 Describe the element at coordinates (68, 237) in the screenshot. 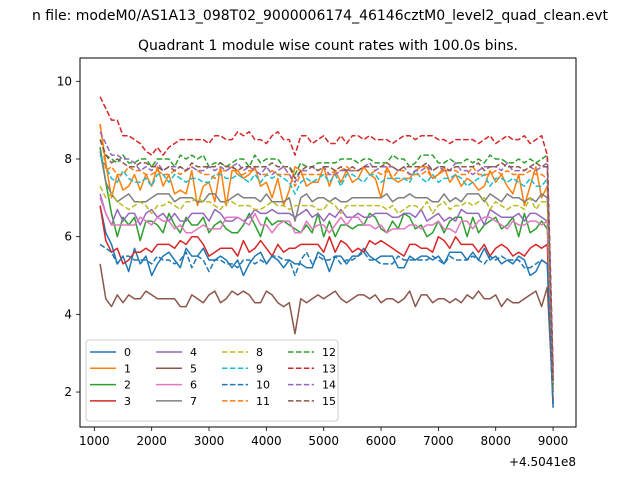

I see `y-tick-label: 6` at that location.